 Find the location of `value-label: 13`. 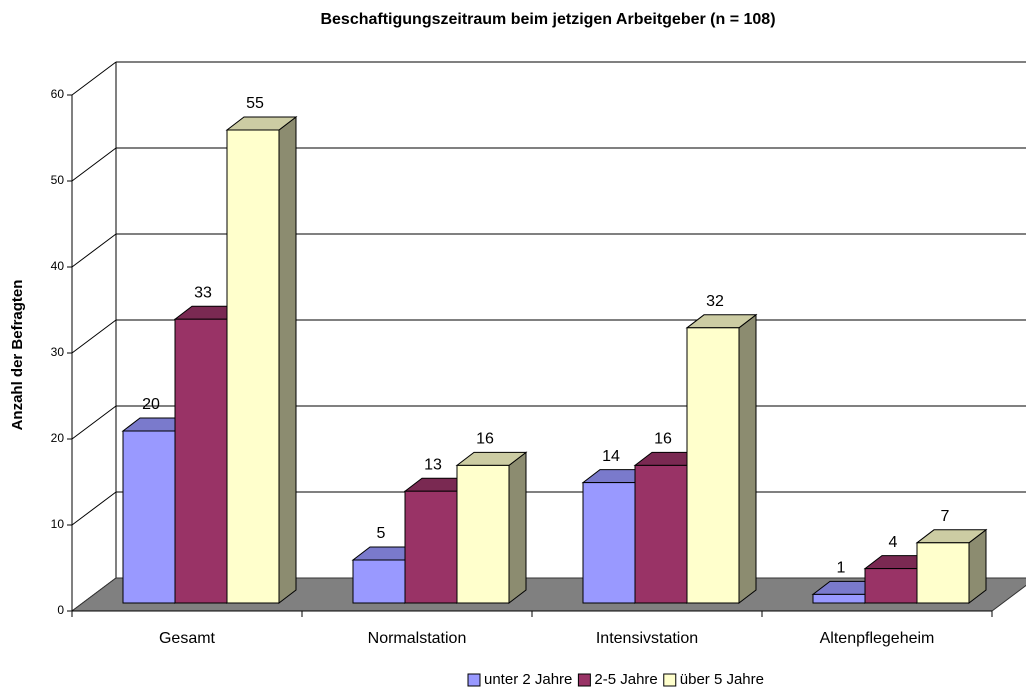

value-label: 13 is located at coordinates (433, 464).